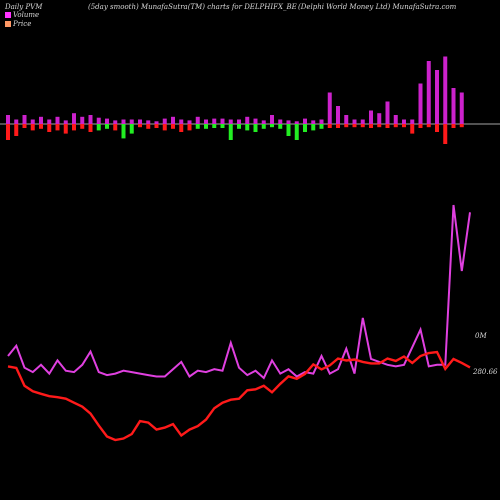 This screenshot has width=500, height=500. What do you see at coordinates (18, 24) in the screenshot?
I see `legend-price: Price` at bounding box center [18, 24].